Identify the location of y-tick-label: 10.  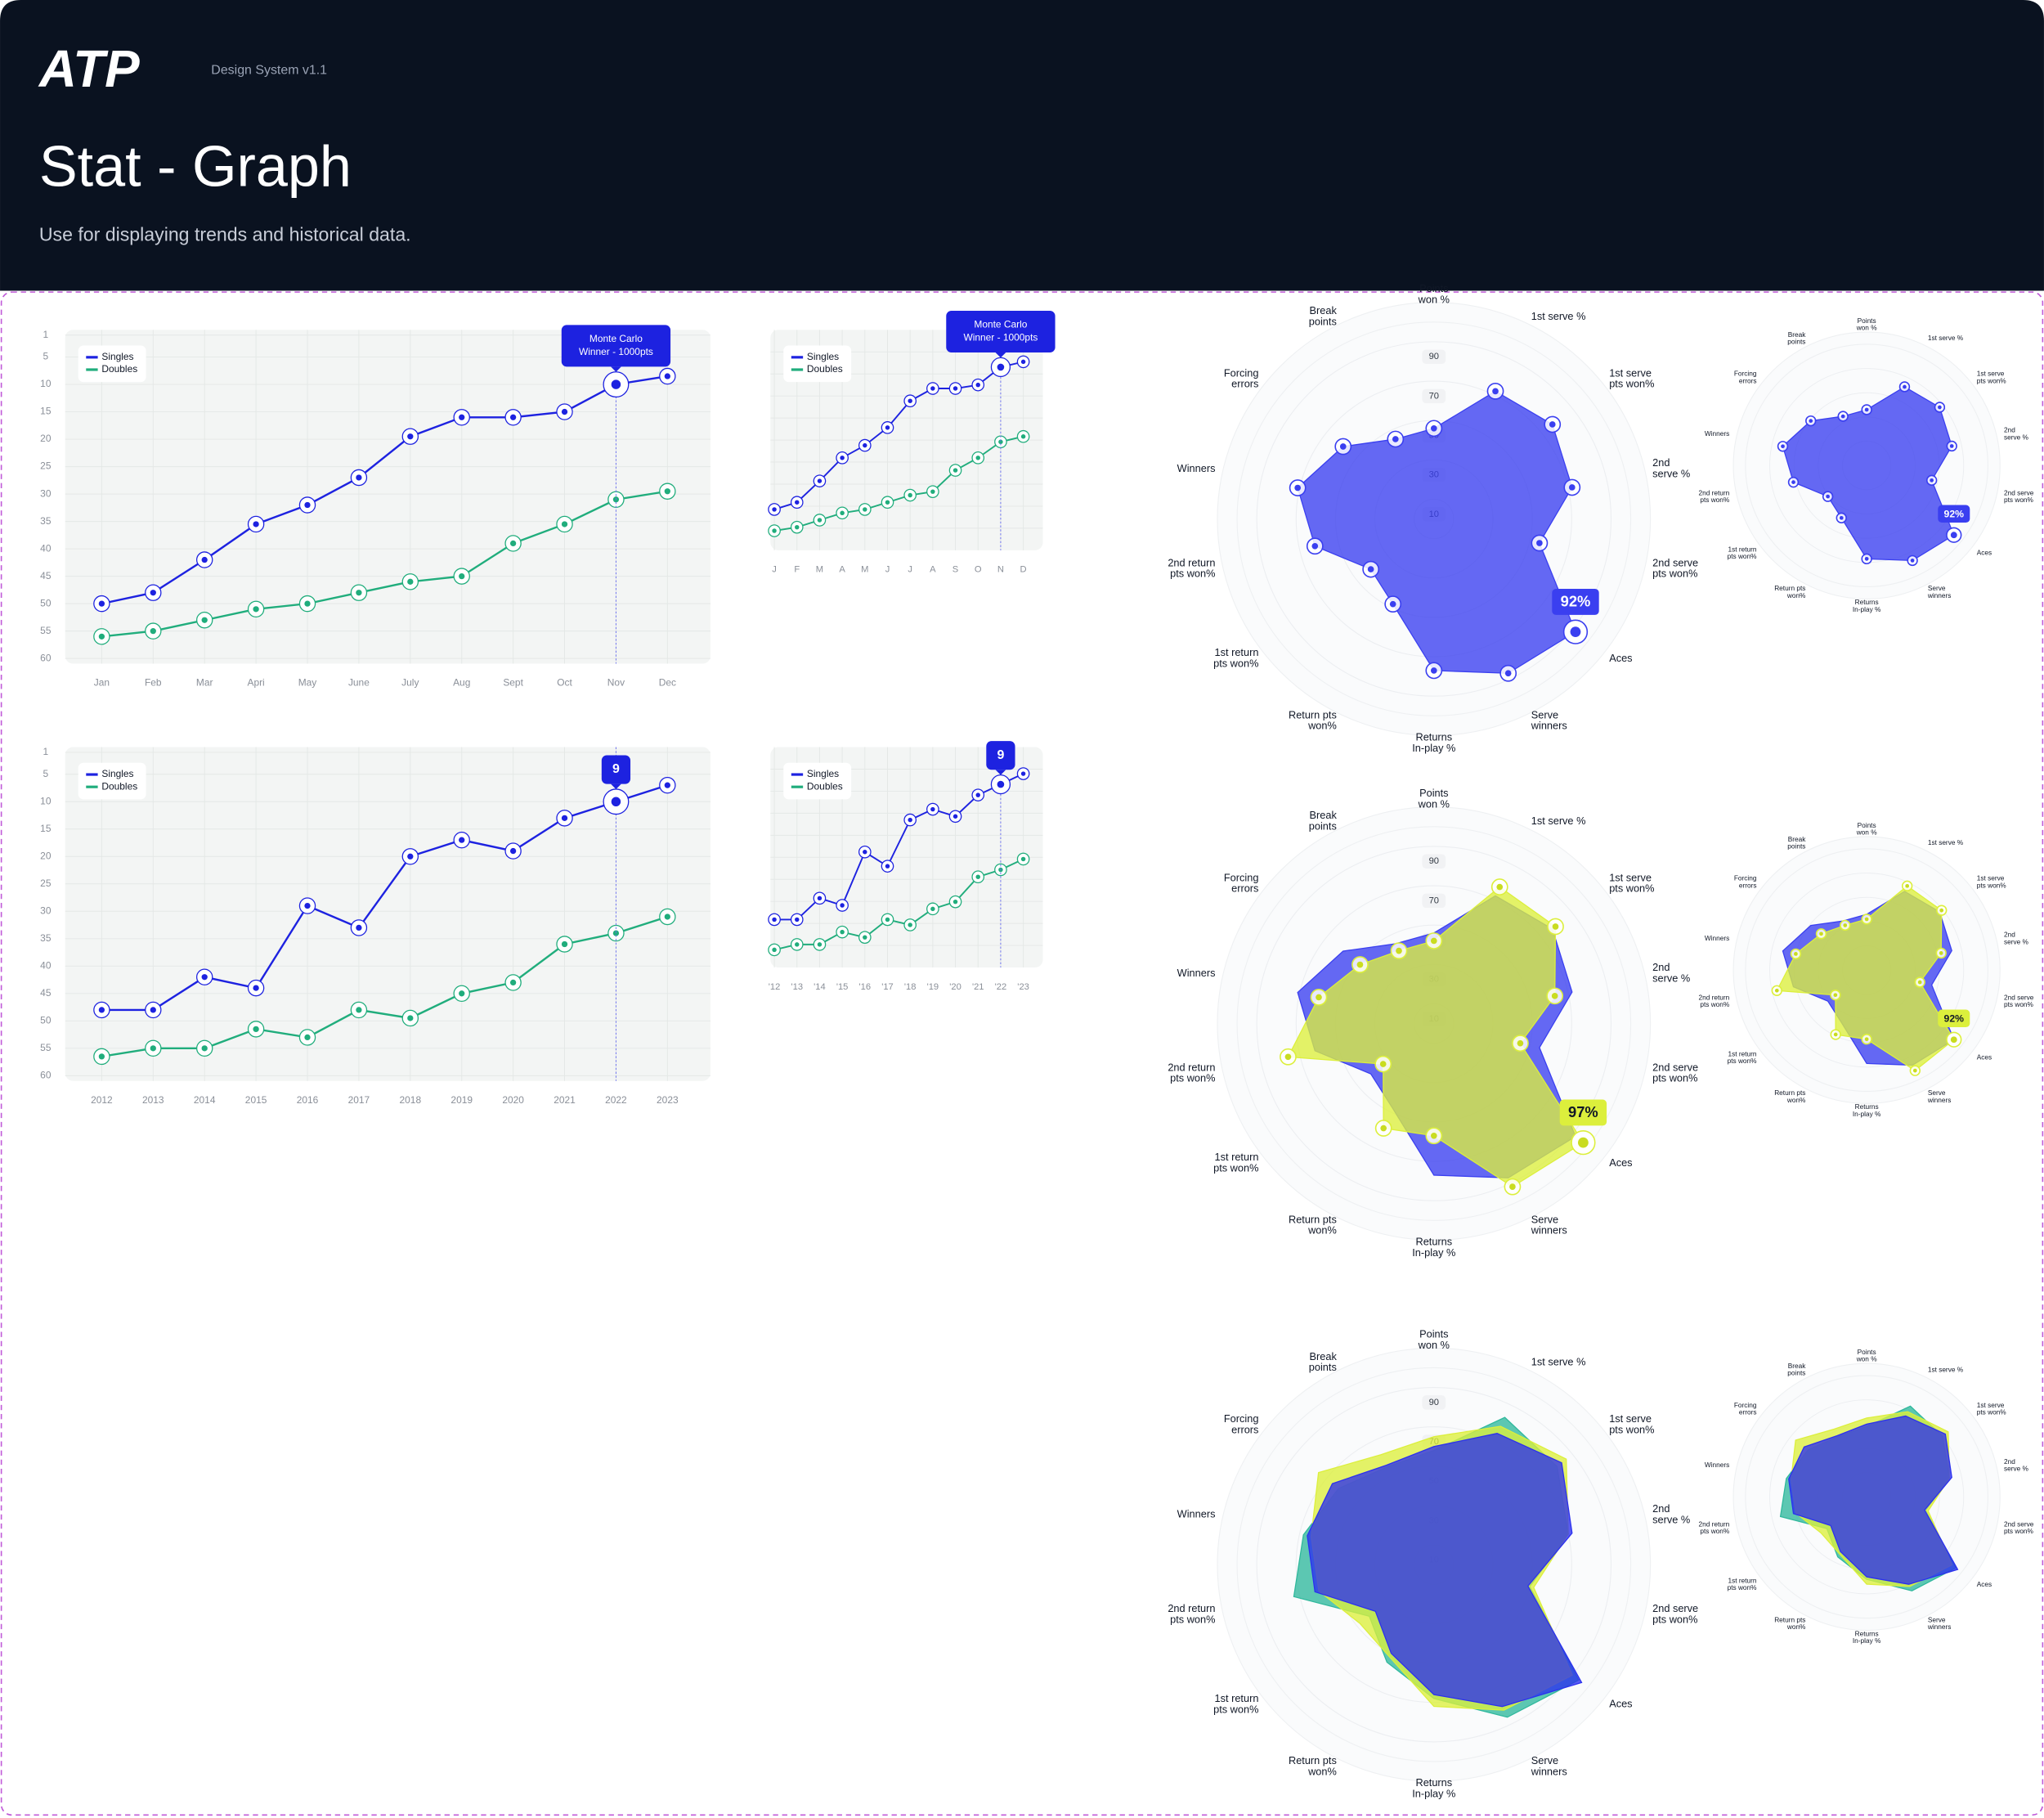
(46, 383).